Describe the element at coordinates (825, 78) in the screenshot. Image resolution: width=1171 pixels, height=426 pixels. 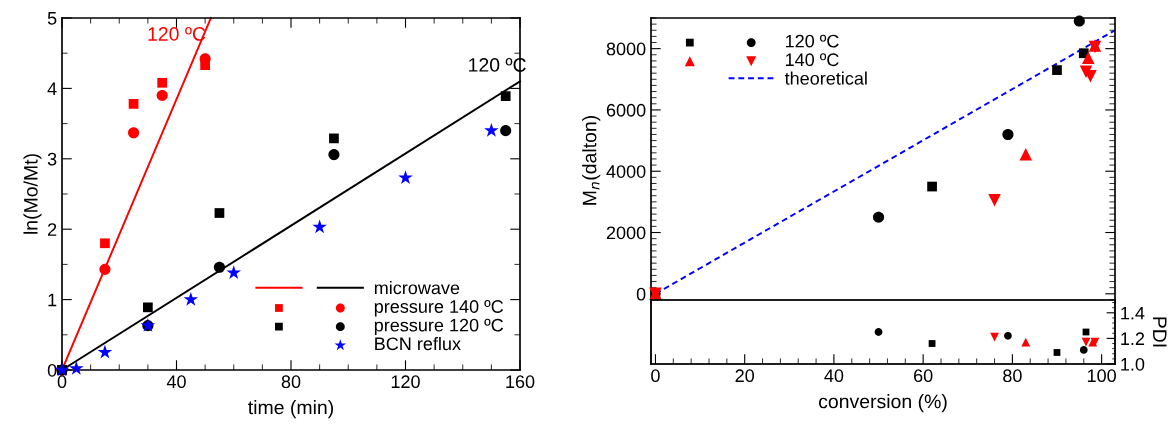
I see `legend-label: theoretical` at that location.